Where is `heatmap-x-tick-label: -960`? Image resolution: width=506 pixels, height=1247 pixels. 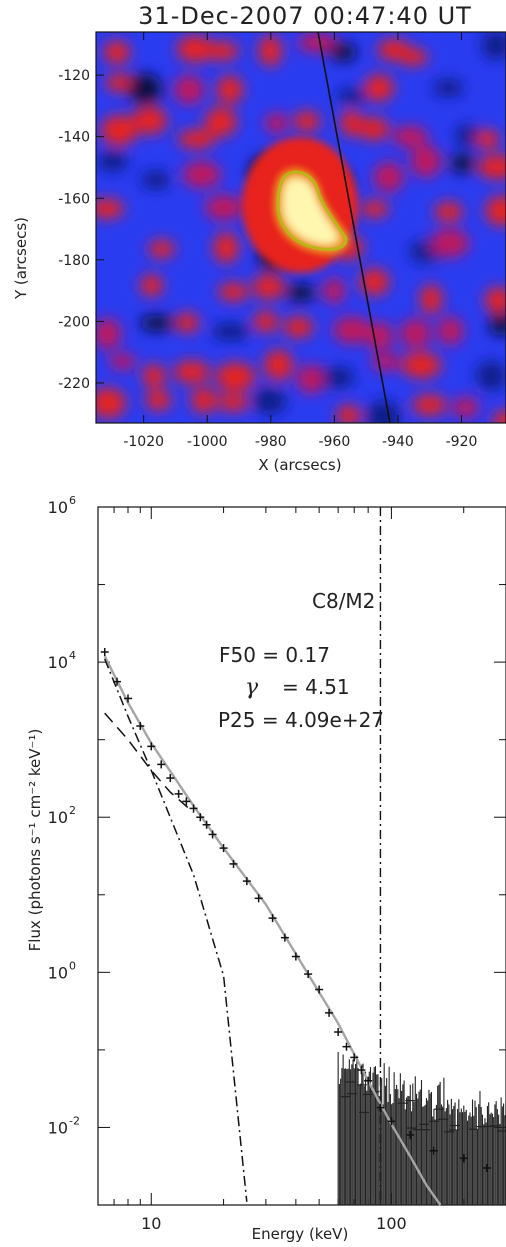
heatmap-x-tick-label: -960 is located at coordinates (334, 442).